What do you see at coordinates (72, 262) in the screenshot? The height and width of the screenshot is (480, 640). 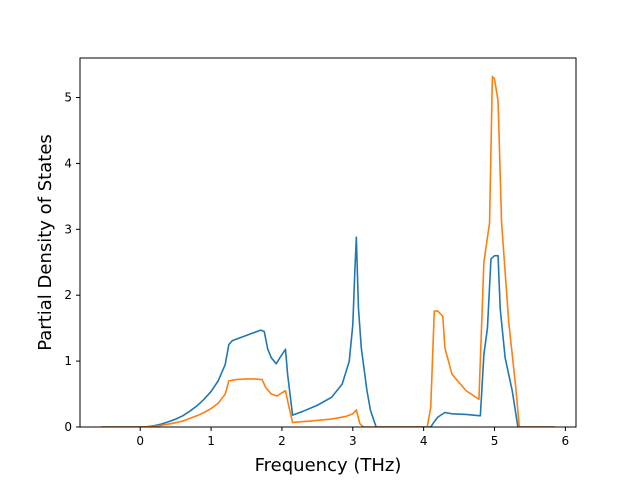 I see `y-axis: 0 1 2 3 4 5` at bounding box center [72, 262].